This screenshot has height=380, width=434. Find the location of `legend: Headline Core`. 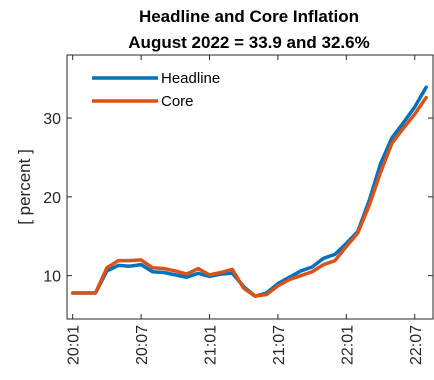

legend: Headline Core is located at coordinates (149, 86).